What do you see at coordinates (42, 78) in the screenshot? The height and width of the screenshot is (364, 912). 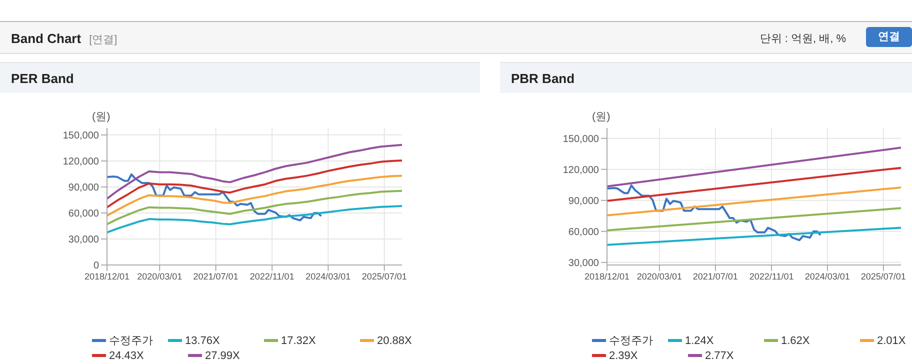 I see `chart-title: PER Band` at bounding box center [42, 78].